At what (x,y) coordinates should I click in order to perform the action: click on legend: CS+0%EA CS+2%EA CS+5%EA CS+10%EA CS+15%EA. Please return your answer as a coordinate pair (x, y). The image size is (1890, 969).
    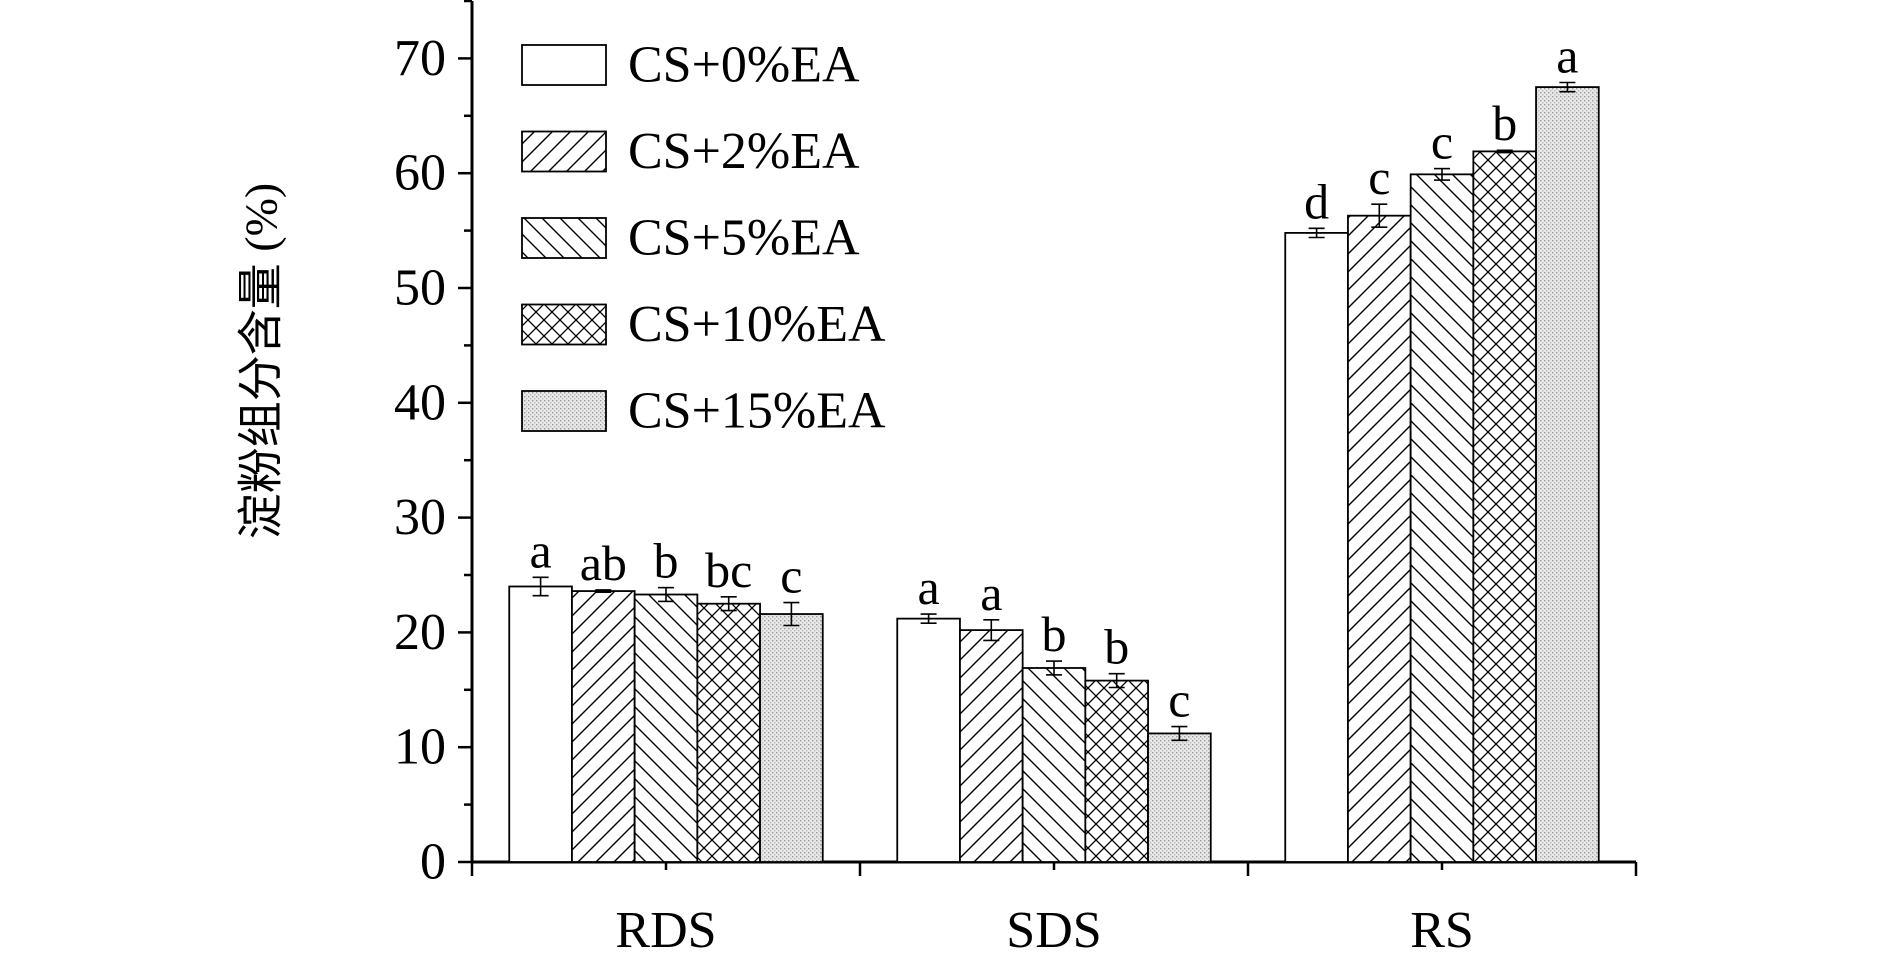
    Looking at the image, I should click on (703, 238).